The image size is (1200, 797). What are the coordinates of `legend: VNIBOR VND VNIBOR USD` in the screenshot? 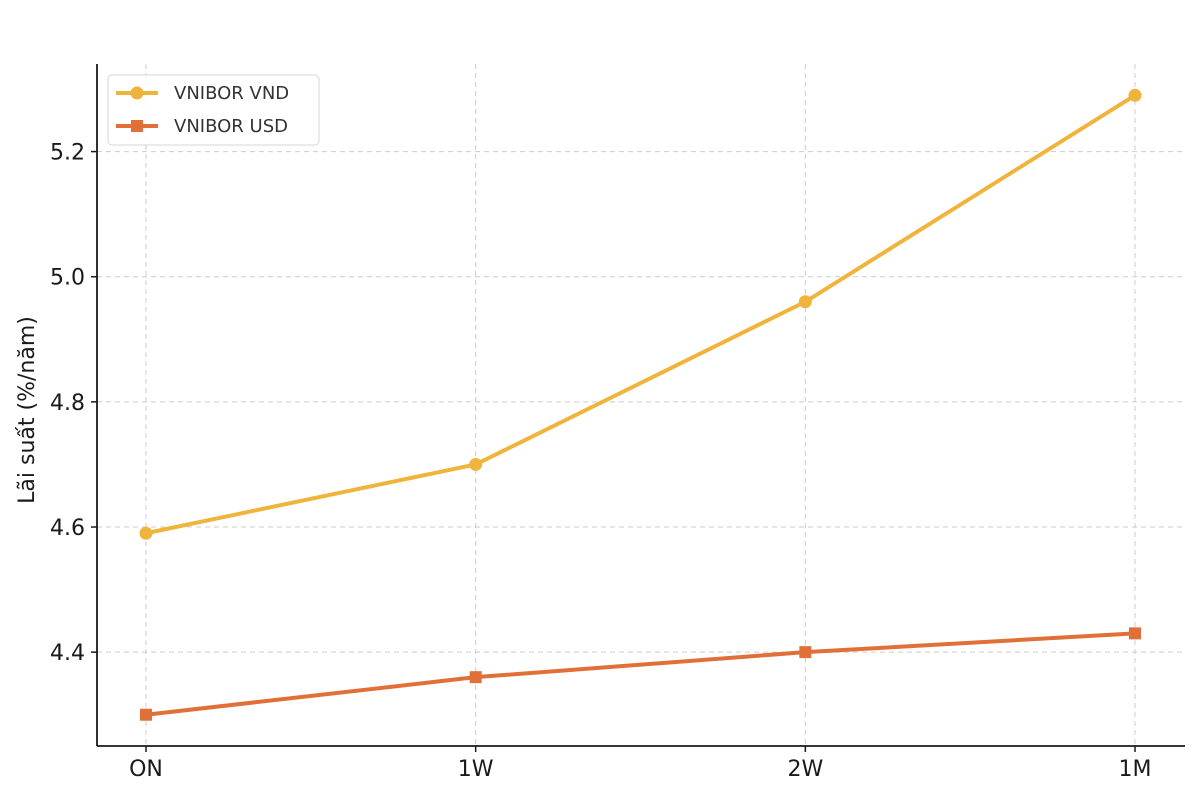 It's located at (213, 110).